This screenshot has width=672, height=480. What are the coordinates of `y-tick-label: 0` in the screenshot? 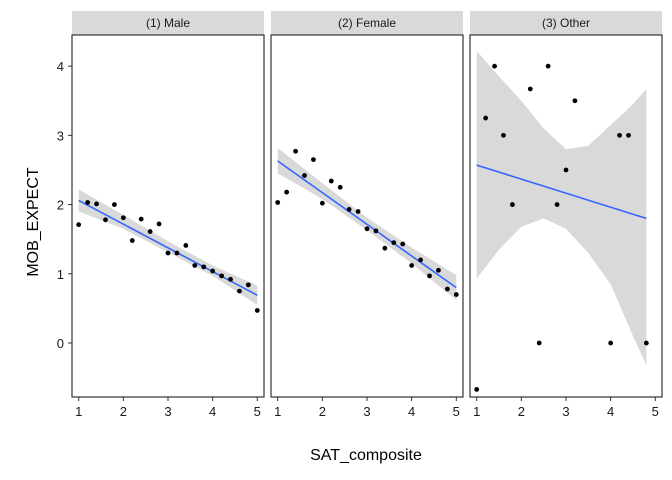 It's located at (60, 343).